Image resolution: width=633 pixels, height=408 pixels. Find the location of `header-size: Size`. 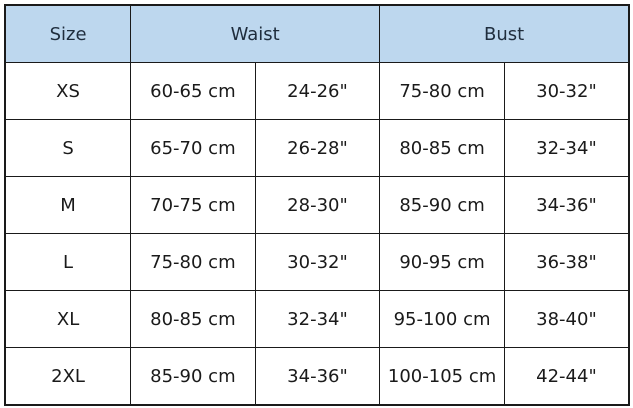

header-size: Size is located at coordinates (68, 33).